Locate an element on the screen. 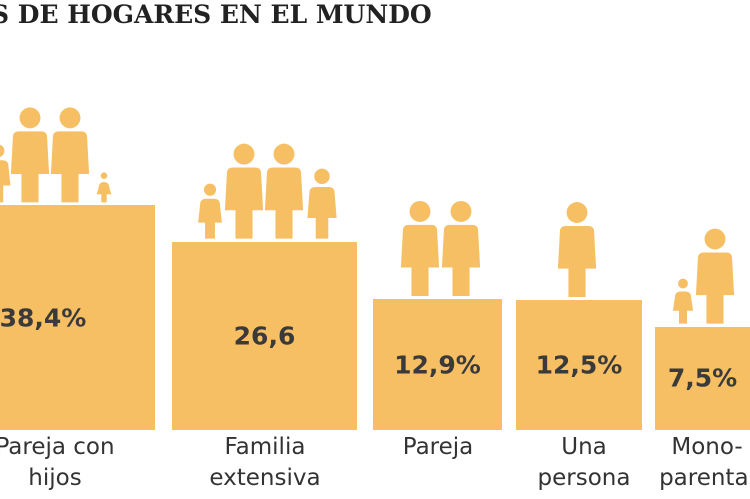 Image resolution: width=750 pixels, height=499 pixels. value-label: 12,9% is located at coordinates (437, 364).